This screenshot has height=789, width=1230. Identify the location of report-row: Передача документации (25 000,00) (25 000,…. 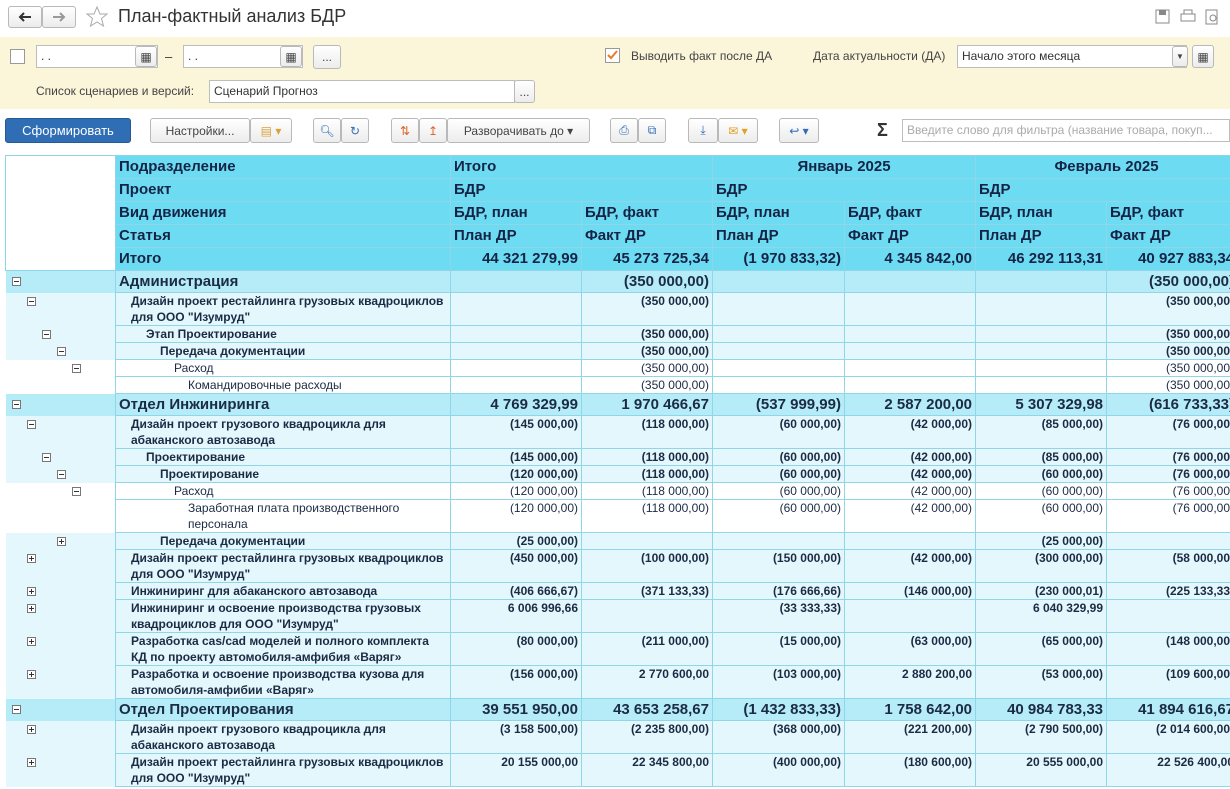
(617, 541).